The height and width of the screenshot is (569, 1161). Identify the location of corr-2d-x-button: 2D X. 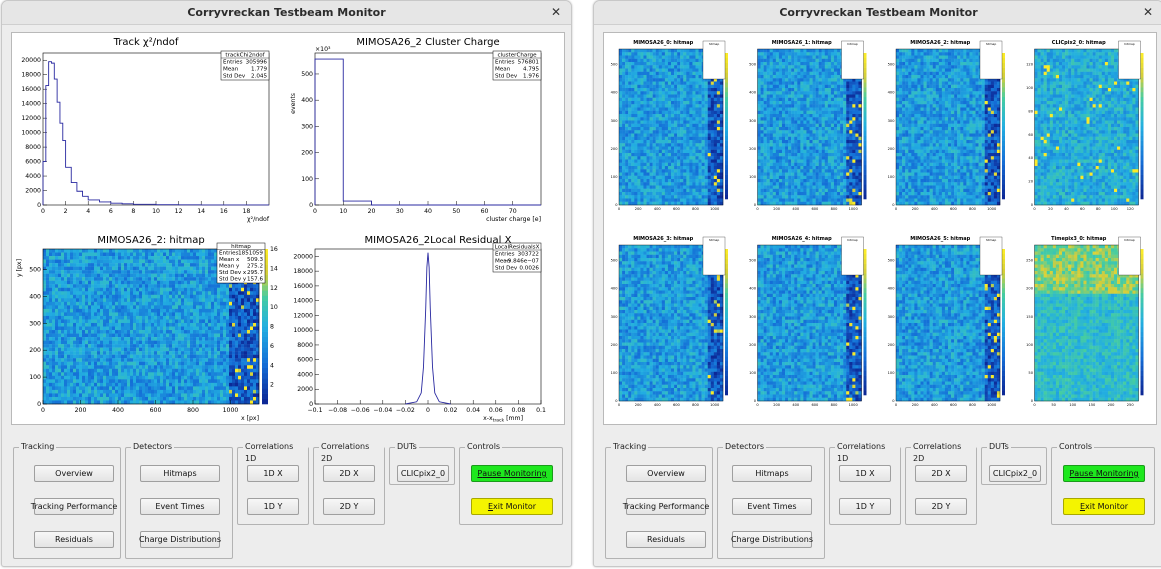
(349, 473).